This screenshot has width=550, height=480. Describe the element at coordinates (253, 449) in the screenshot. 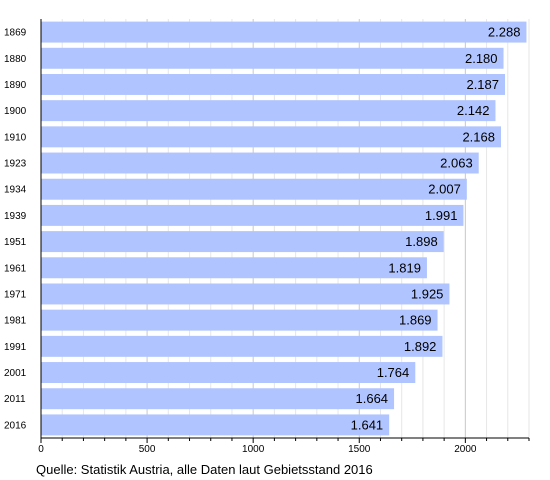

I see `x-tick-label-1000: 1000` at that location.